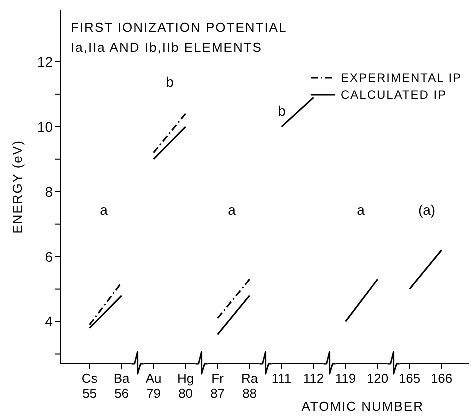 The width and height of the screenshot is (471, 420). What do you see at coordinates (282, 378) in the screenshot?
I see `x-tick-label: 111` at bounding box center [282, 378].